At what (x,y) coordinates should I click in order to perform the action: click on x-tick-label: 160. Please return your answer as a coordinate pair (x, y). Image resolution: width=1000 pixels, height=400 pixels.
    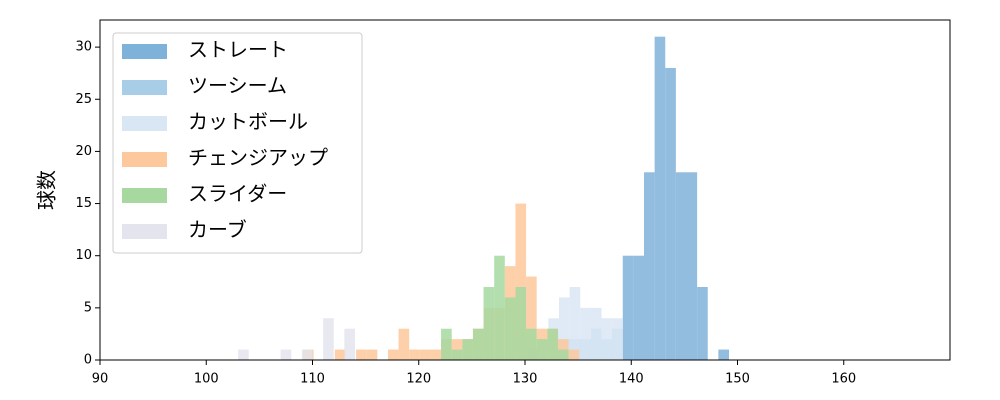
    Looking at the image, I should click on (843, 379).